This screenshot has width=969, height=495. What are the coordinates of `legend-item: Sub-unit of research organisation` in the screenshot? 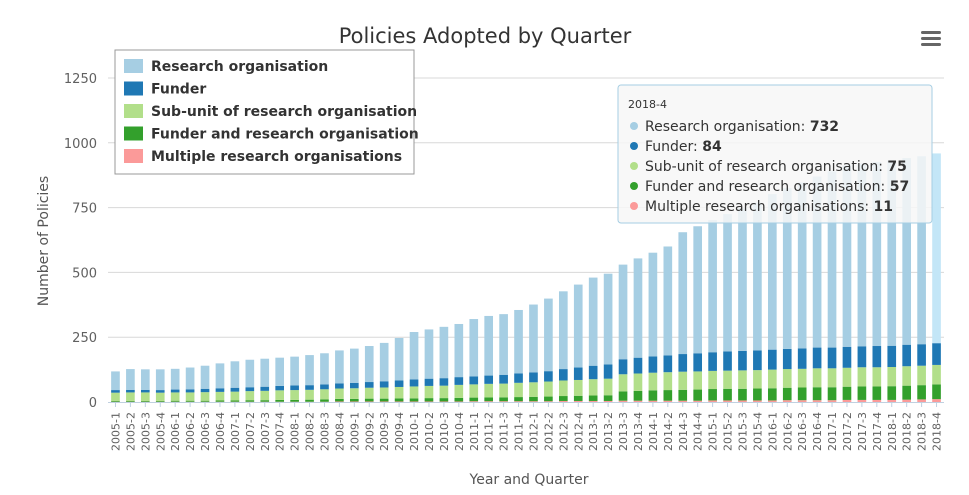 It's located at (284, 112).